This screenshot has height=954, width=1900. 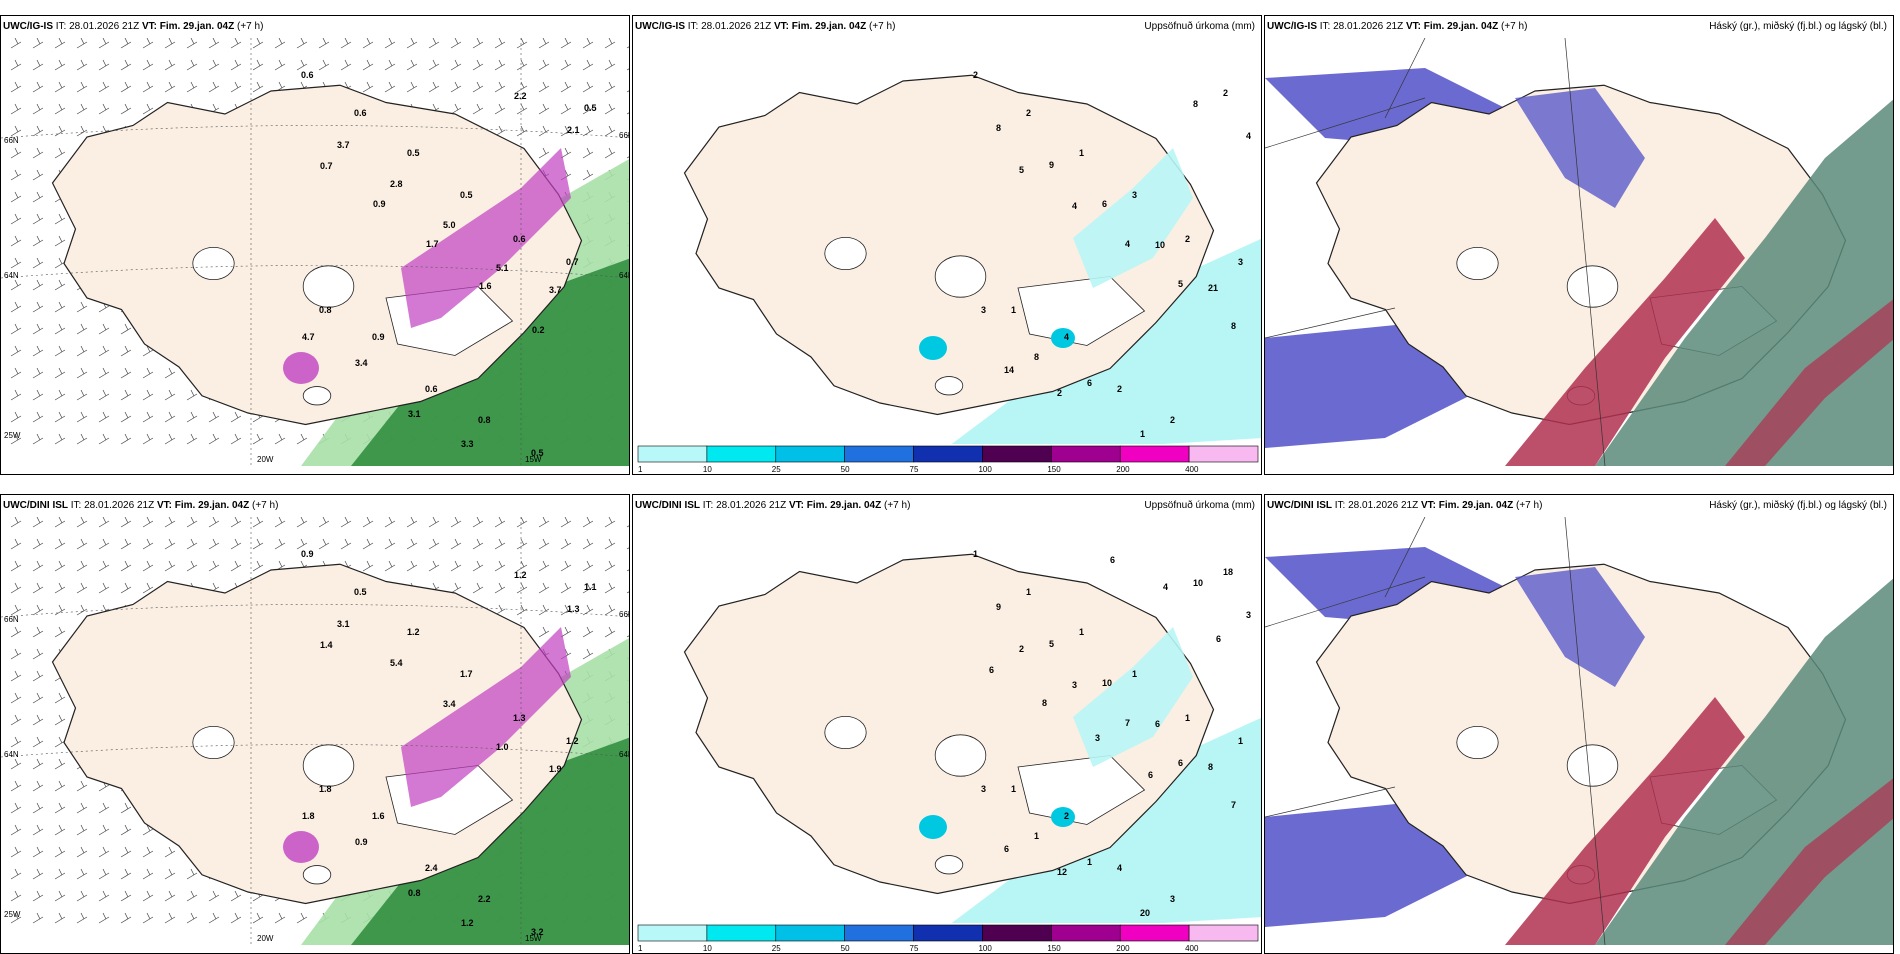 I want to click on colorbar-tick: 25, so click(x=776, y=469).